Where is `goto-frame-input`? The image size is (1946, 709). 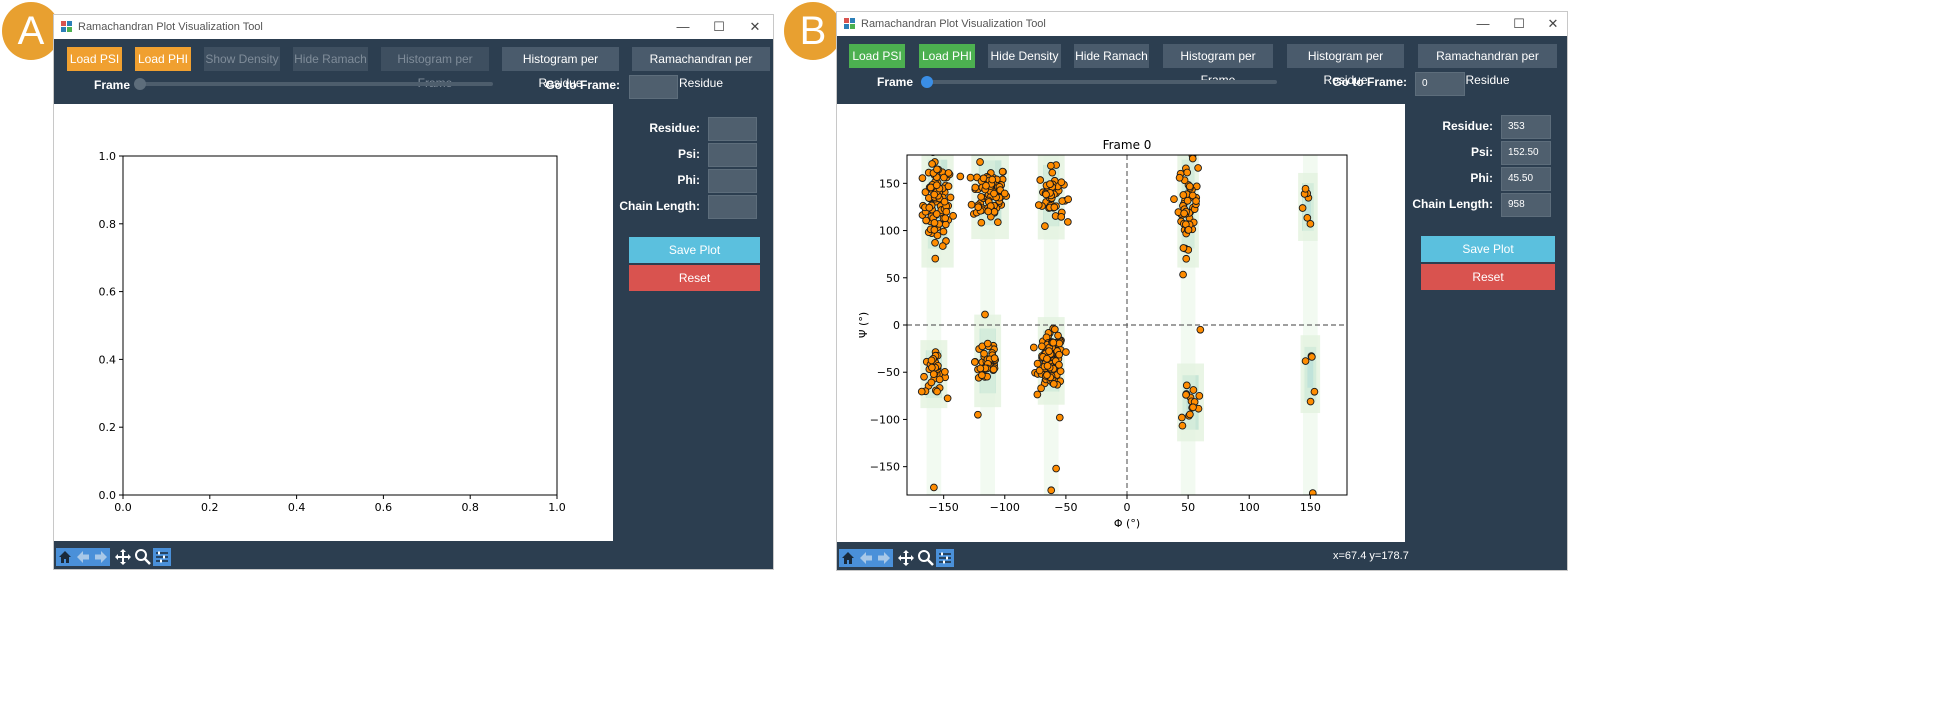
goto-frame-input is located at coordinates (653, 87).